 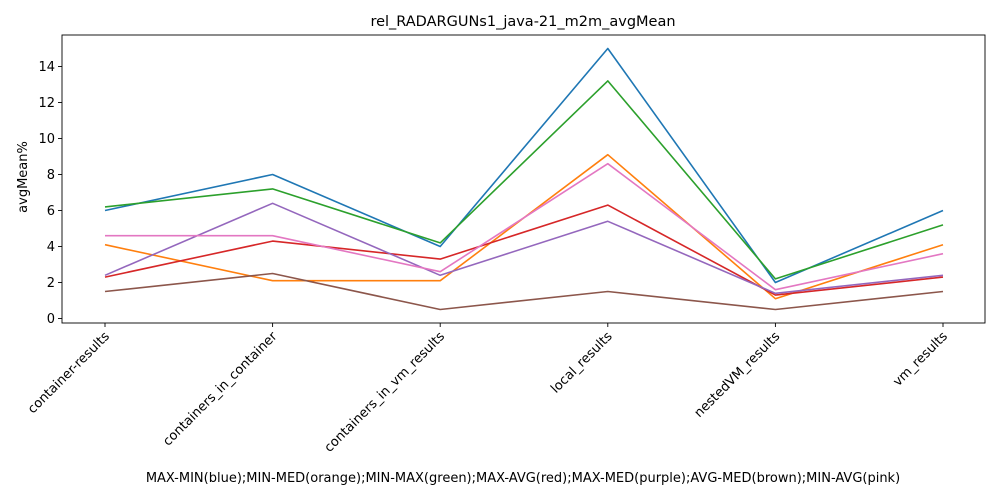 I want to click on x-tick-label: local_results, so click(x=582, y=363).